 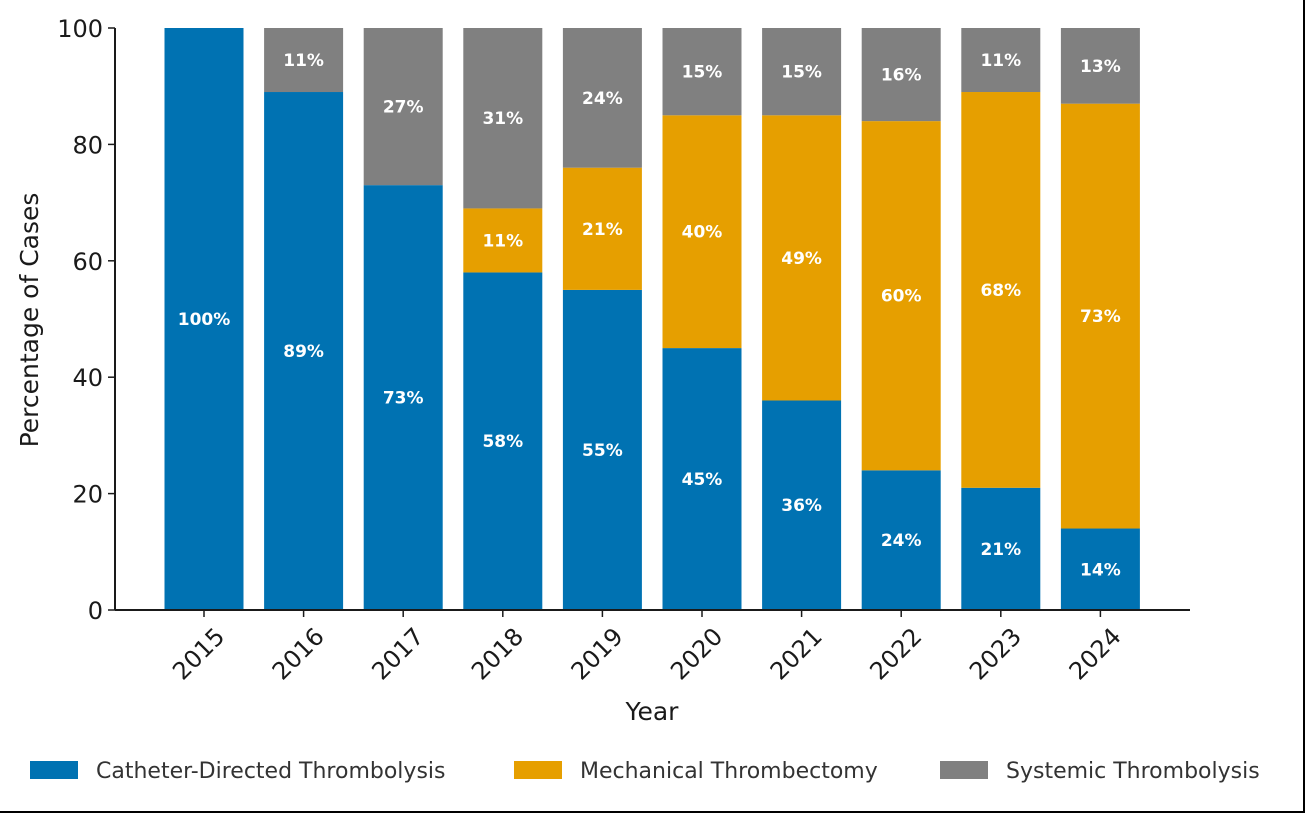 I want to click on legend-label-1: Mechanical Thrombectomy, so click(x=729, y=771).